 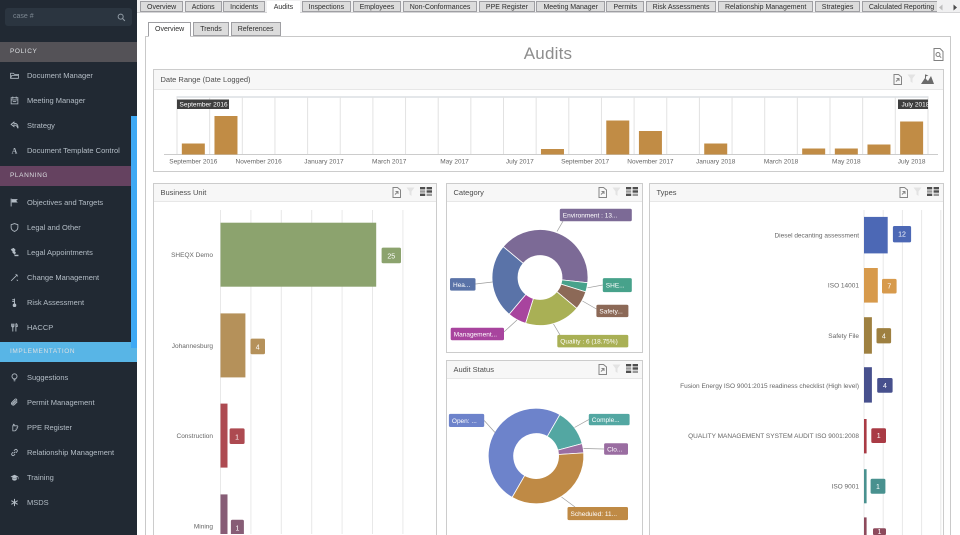 I want to click on svg-text: March 2017, so click(x=389, y=162).